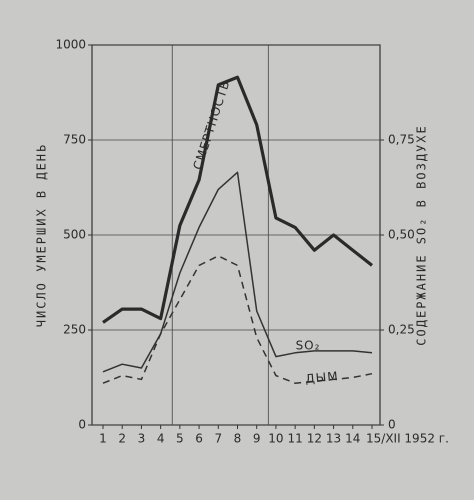 The image size is (474, 500). Describe the element at coordinates (74, 330) in the screenshot. I see `y-tick-label: 250` at that location.